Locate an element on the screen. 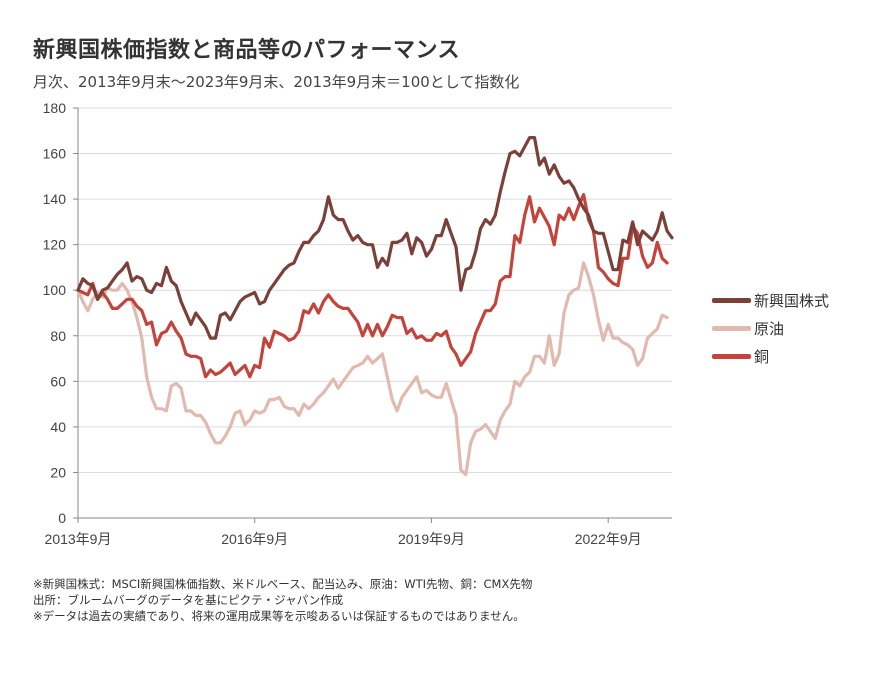 The width and height of the screenshot is (874, 673). legend-label: 原油 is located at coordinates (769, 328).